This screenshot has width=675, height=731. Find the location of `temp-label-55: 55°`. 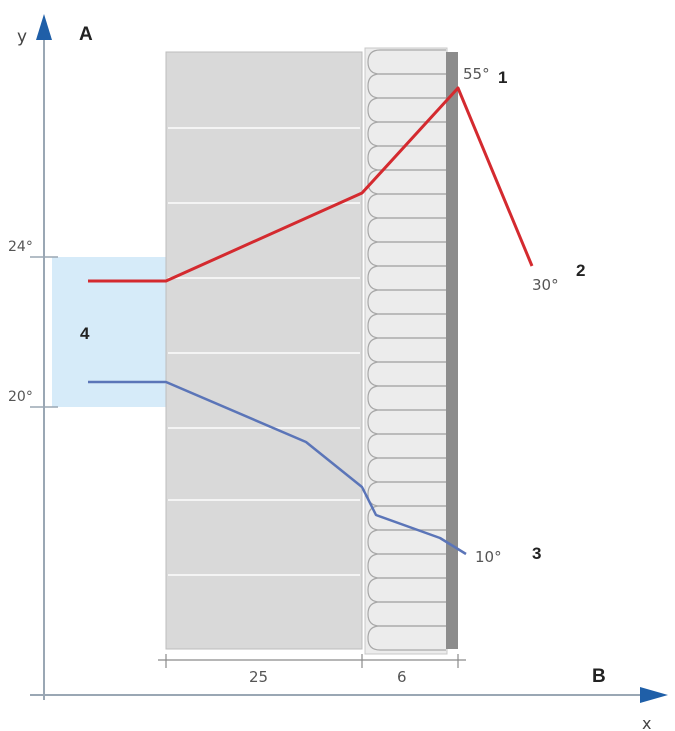

temp-label-55: 55° is located at coordinates (476, 74).